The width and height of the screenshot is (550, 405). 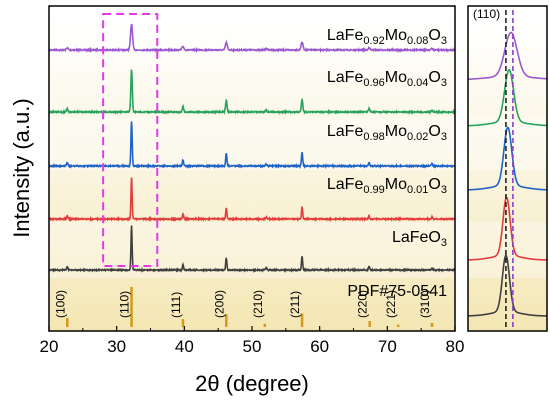 I want to click on reference-hkl-5: (211), so click(x=295, y=304).